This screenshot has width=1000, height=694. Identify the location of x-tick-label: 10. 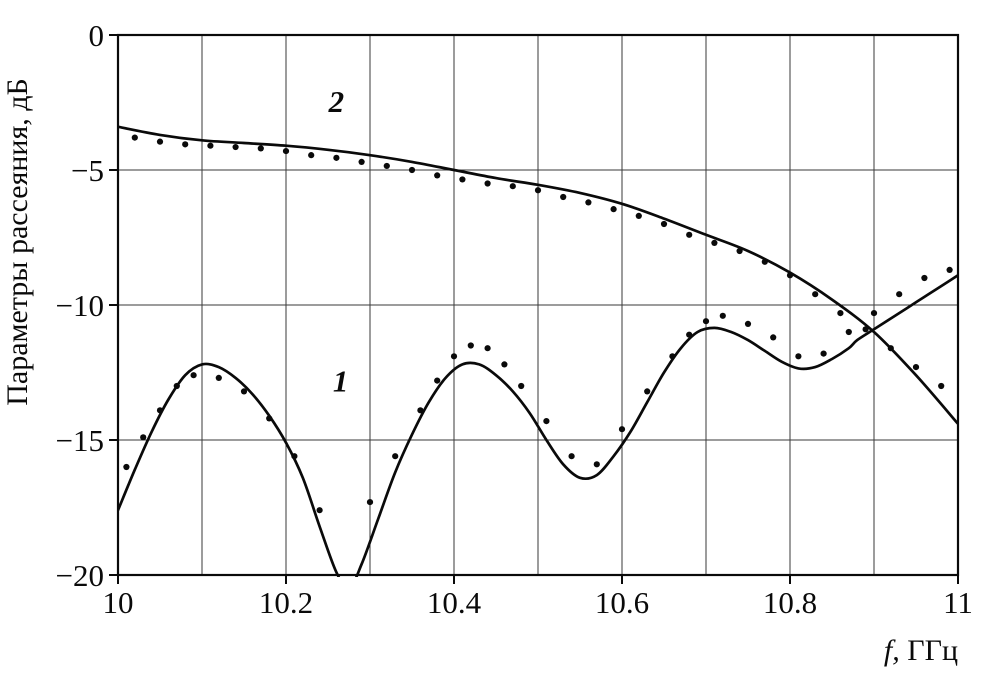
(118, 602).